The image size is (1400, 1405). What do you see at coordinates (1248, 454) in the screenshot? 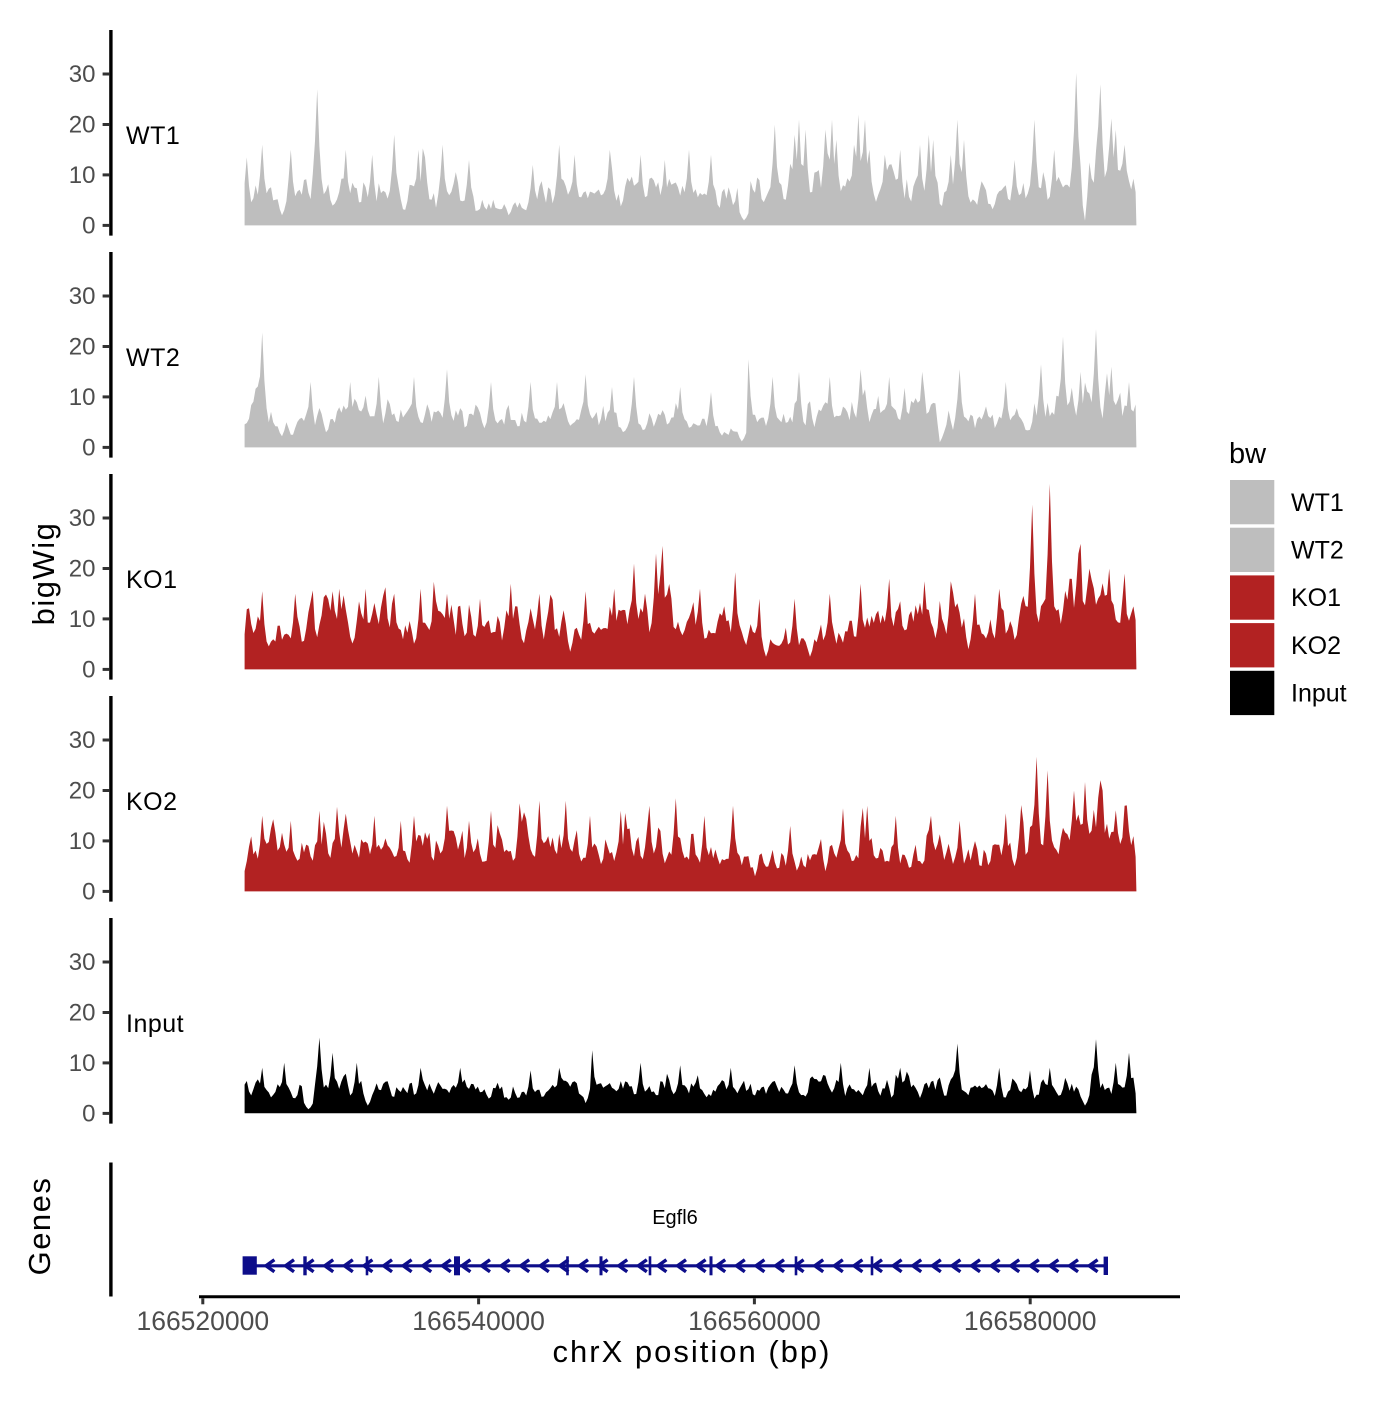
I see `svg-text: bw` at bounding box center [1248, 454].